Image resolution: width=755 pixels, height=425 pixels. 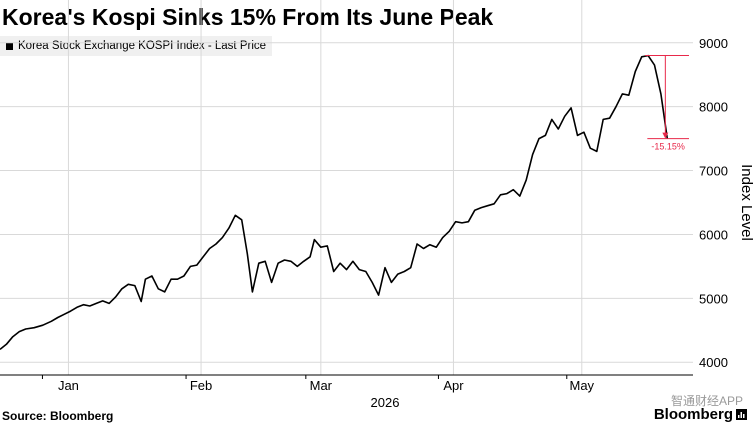 What do you see at coordinates (665, 135) in the screenshot?
I see `annotation-arrowhead` at bounding box center [665, 135].